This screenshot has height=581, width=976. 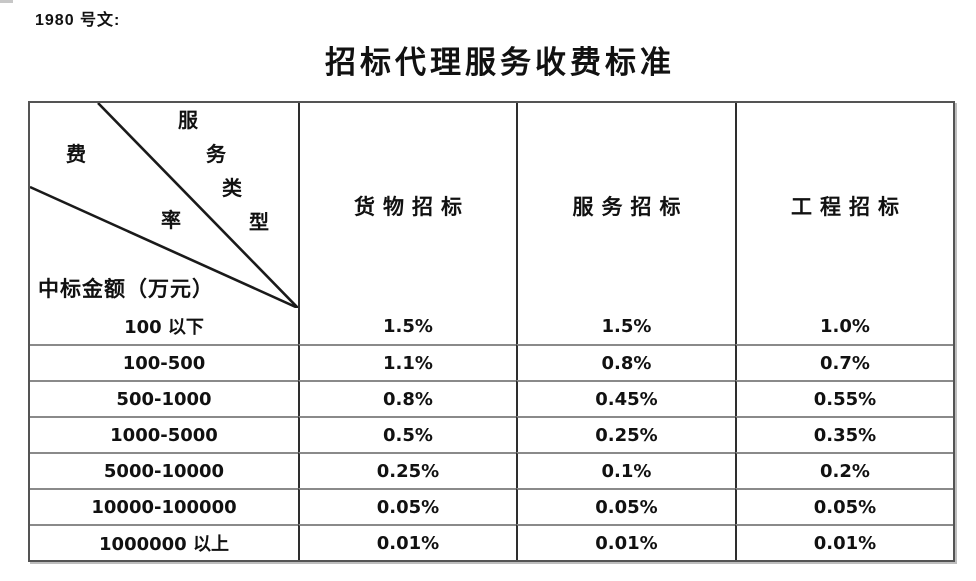 I want to click on rate-cell: 0.1%, so click(x=625, y=470).